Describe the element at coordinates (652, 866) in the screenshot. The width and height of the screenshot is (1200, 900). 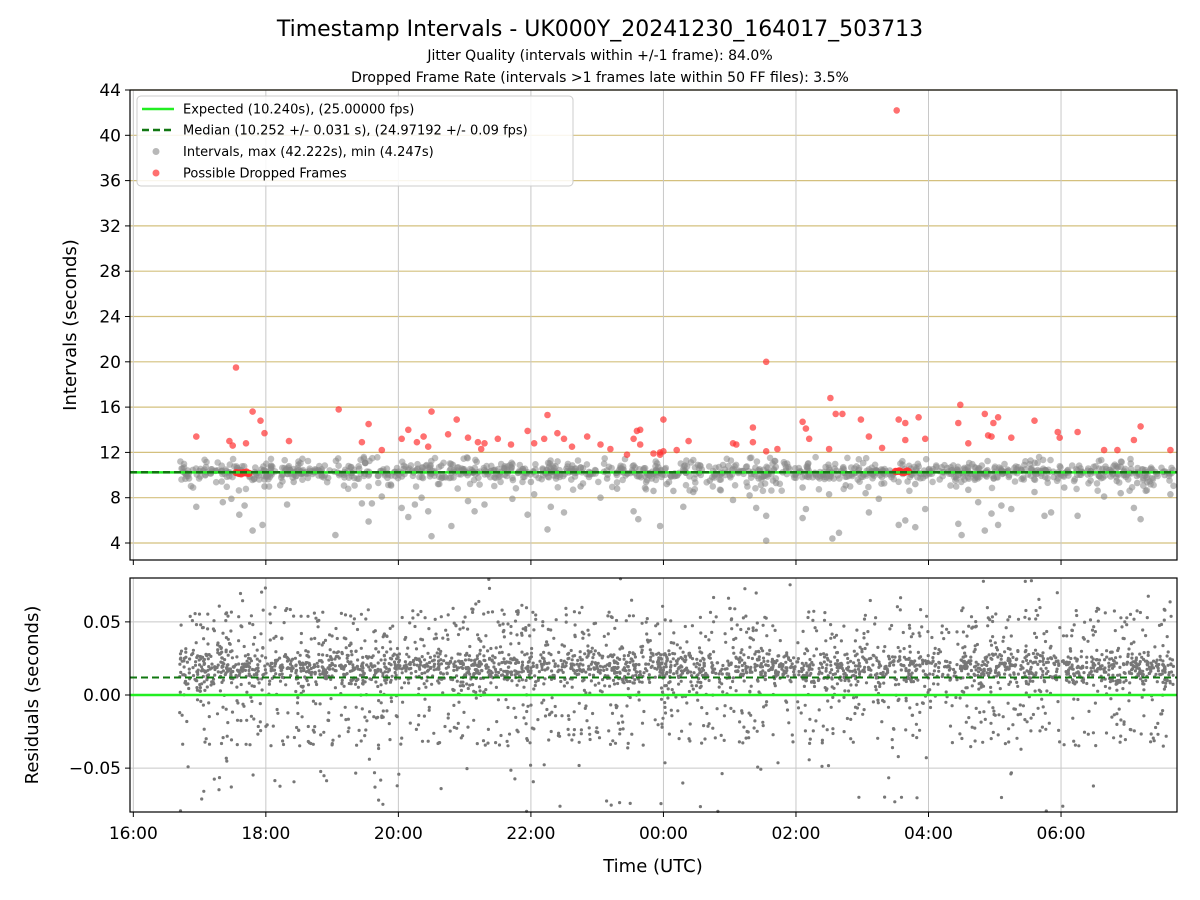
I see `x-axis-label: Time (UTC)` at that location.